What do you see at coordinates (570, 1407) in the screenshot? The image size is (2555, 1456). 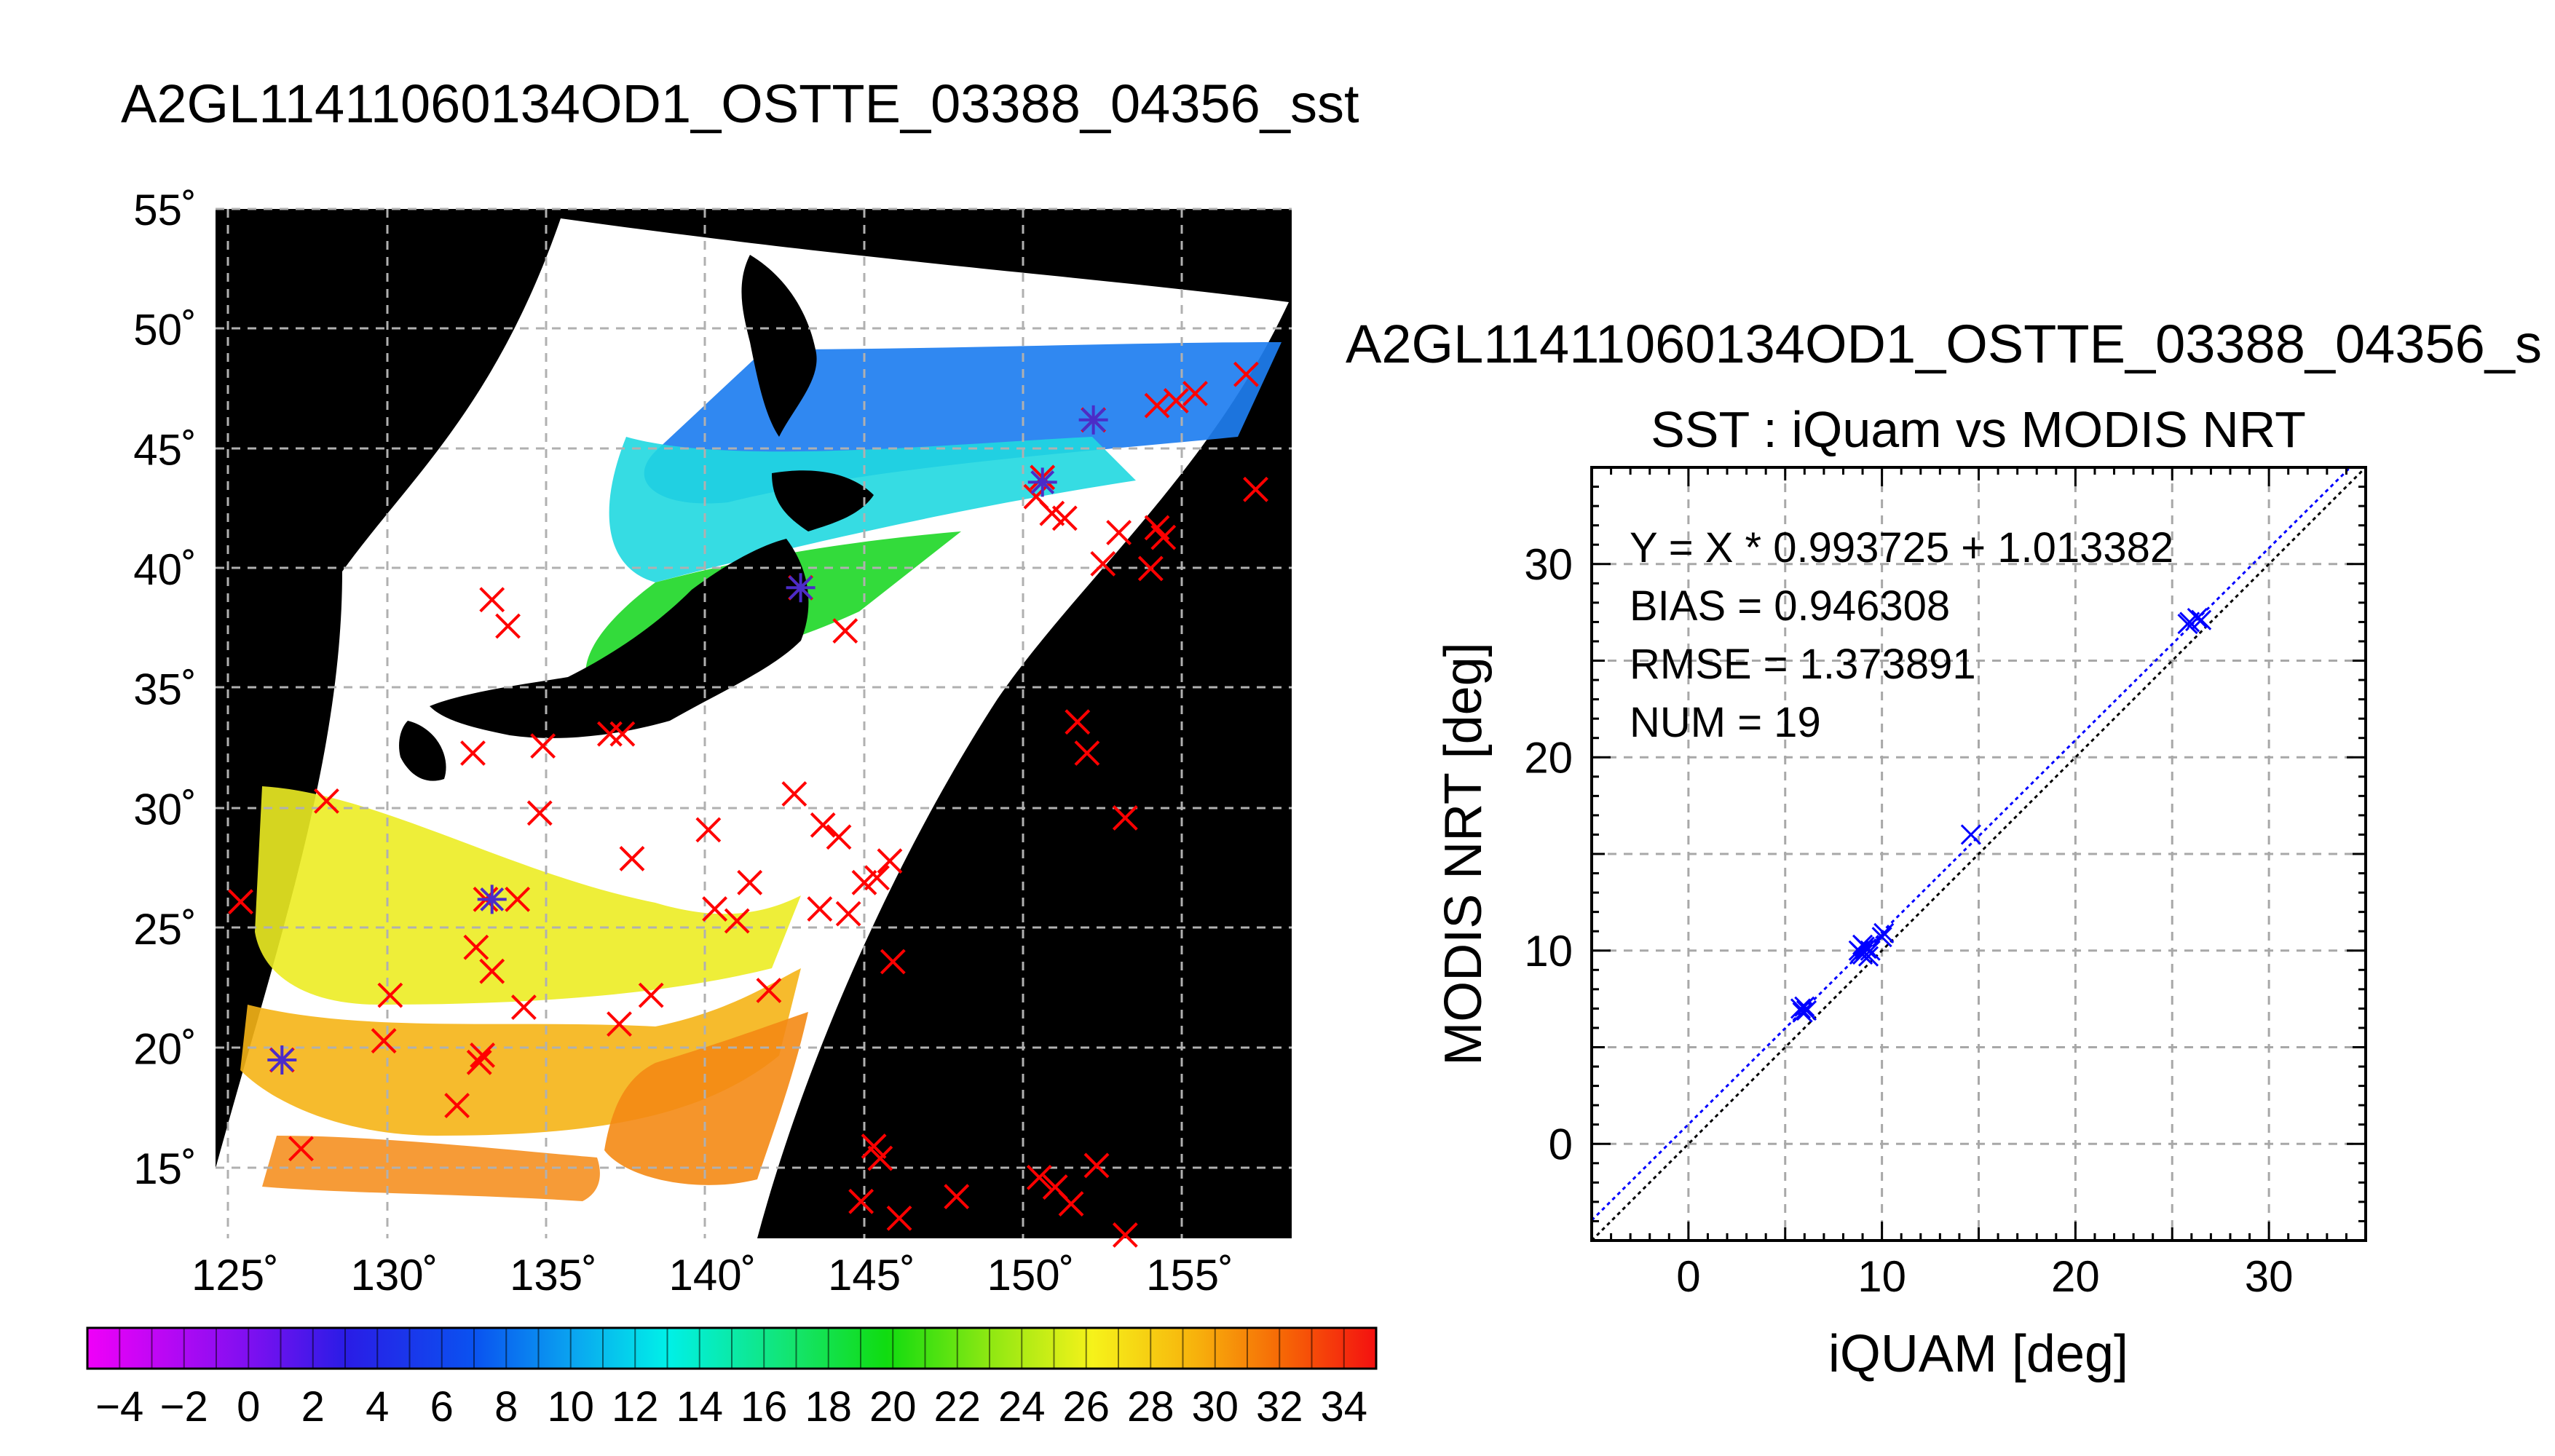 I see `colorbar-label: 10` at bounding box center [570, 1407].